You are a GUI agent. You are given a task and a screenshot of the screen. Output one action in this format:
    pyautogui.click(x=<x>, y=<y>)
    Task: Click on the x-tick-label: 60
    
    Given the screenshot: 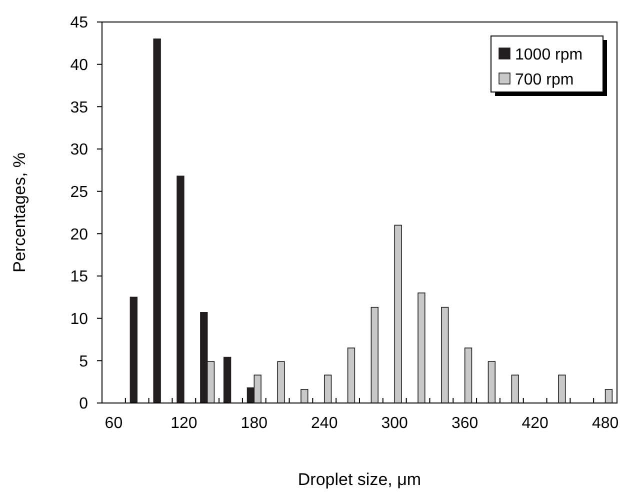 What is the action you would take?
    pyautogui.click(x=113, y=423)
    